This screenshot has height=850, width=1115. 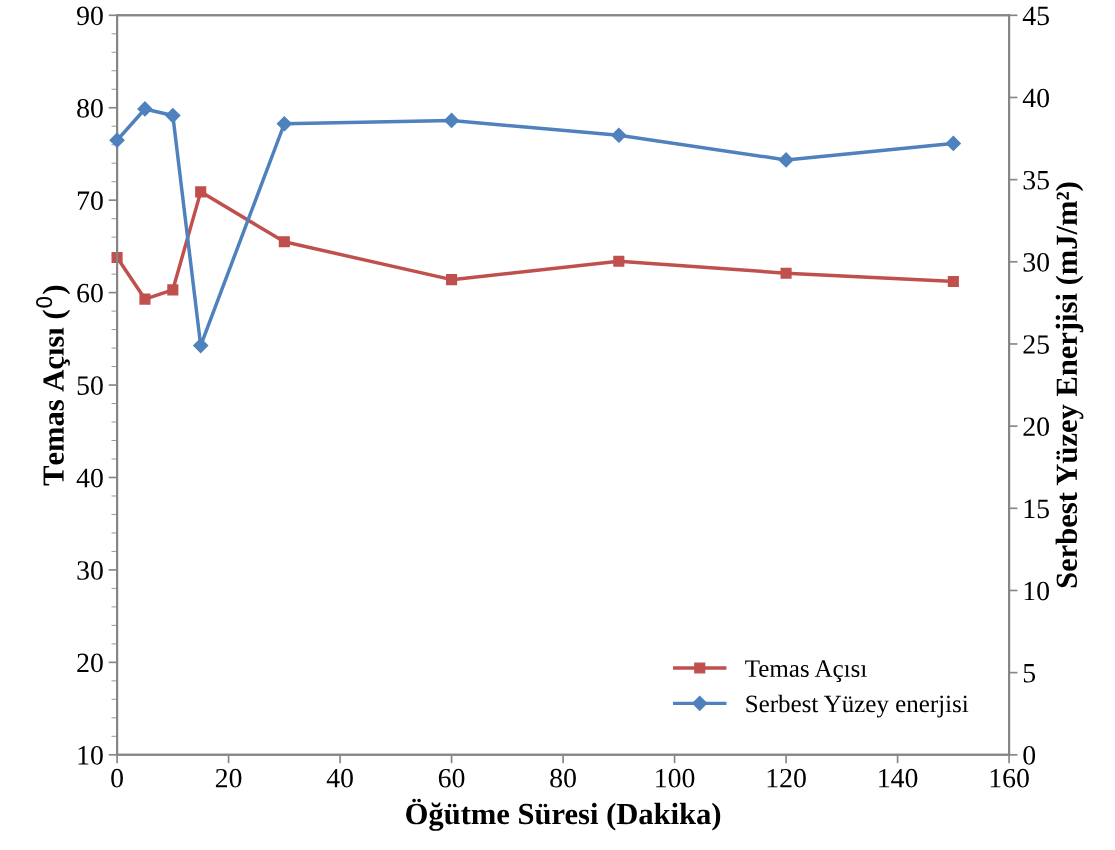 I want to click on y-axis-title: Temas Açısı ($^{0}$), so click(x=53, y=385).